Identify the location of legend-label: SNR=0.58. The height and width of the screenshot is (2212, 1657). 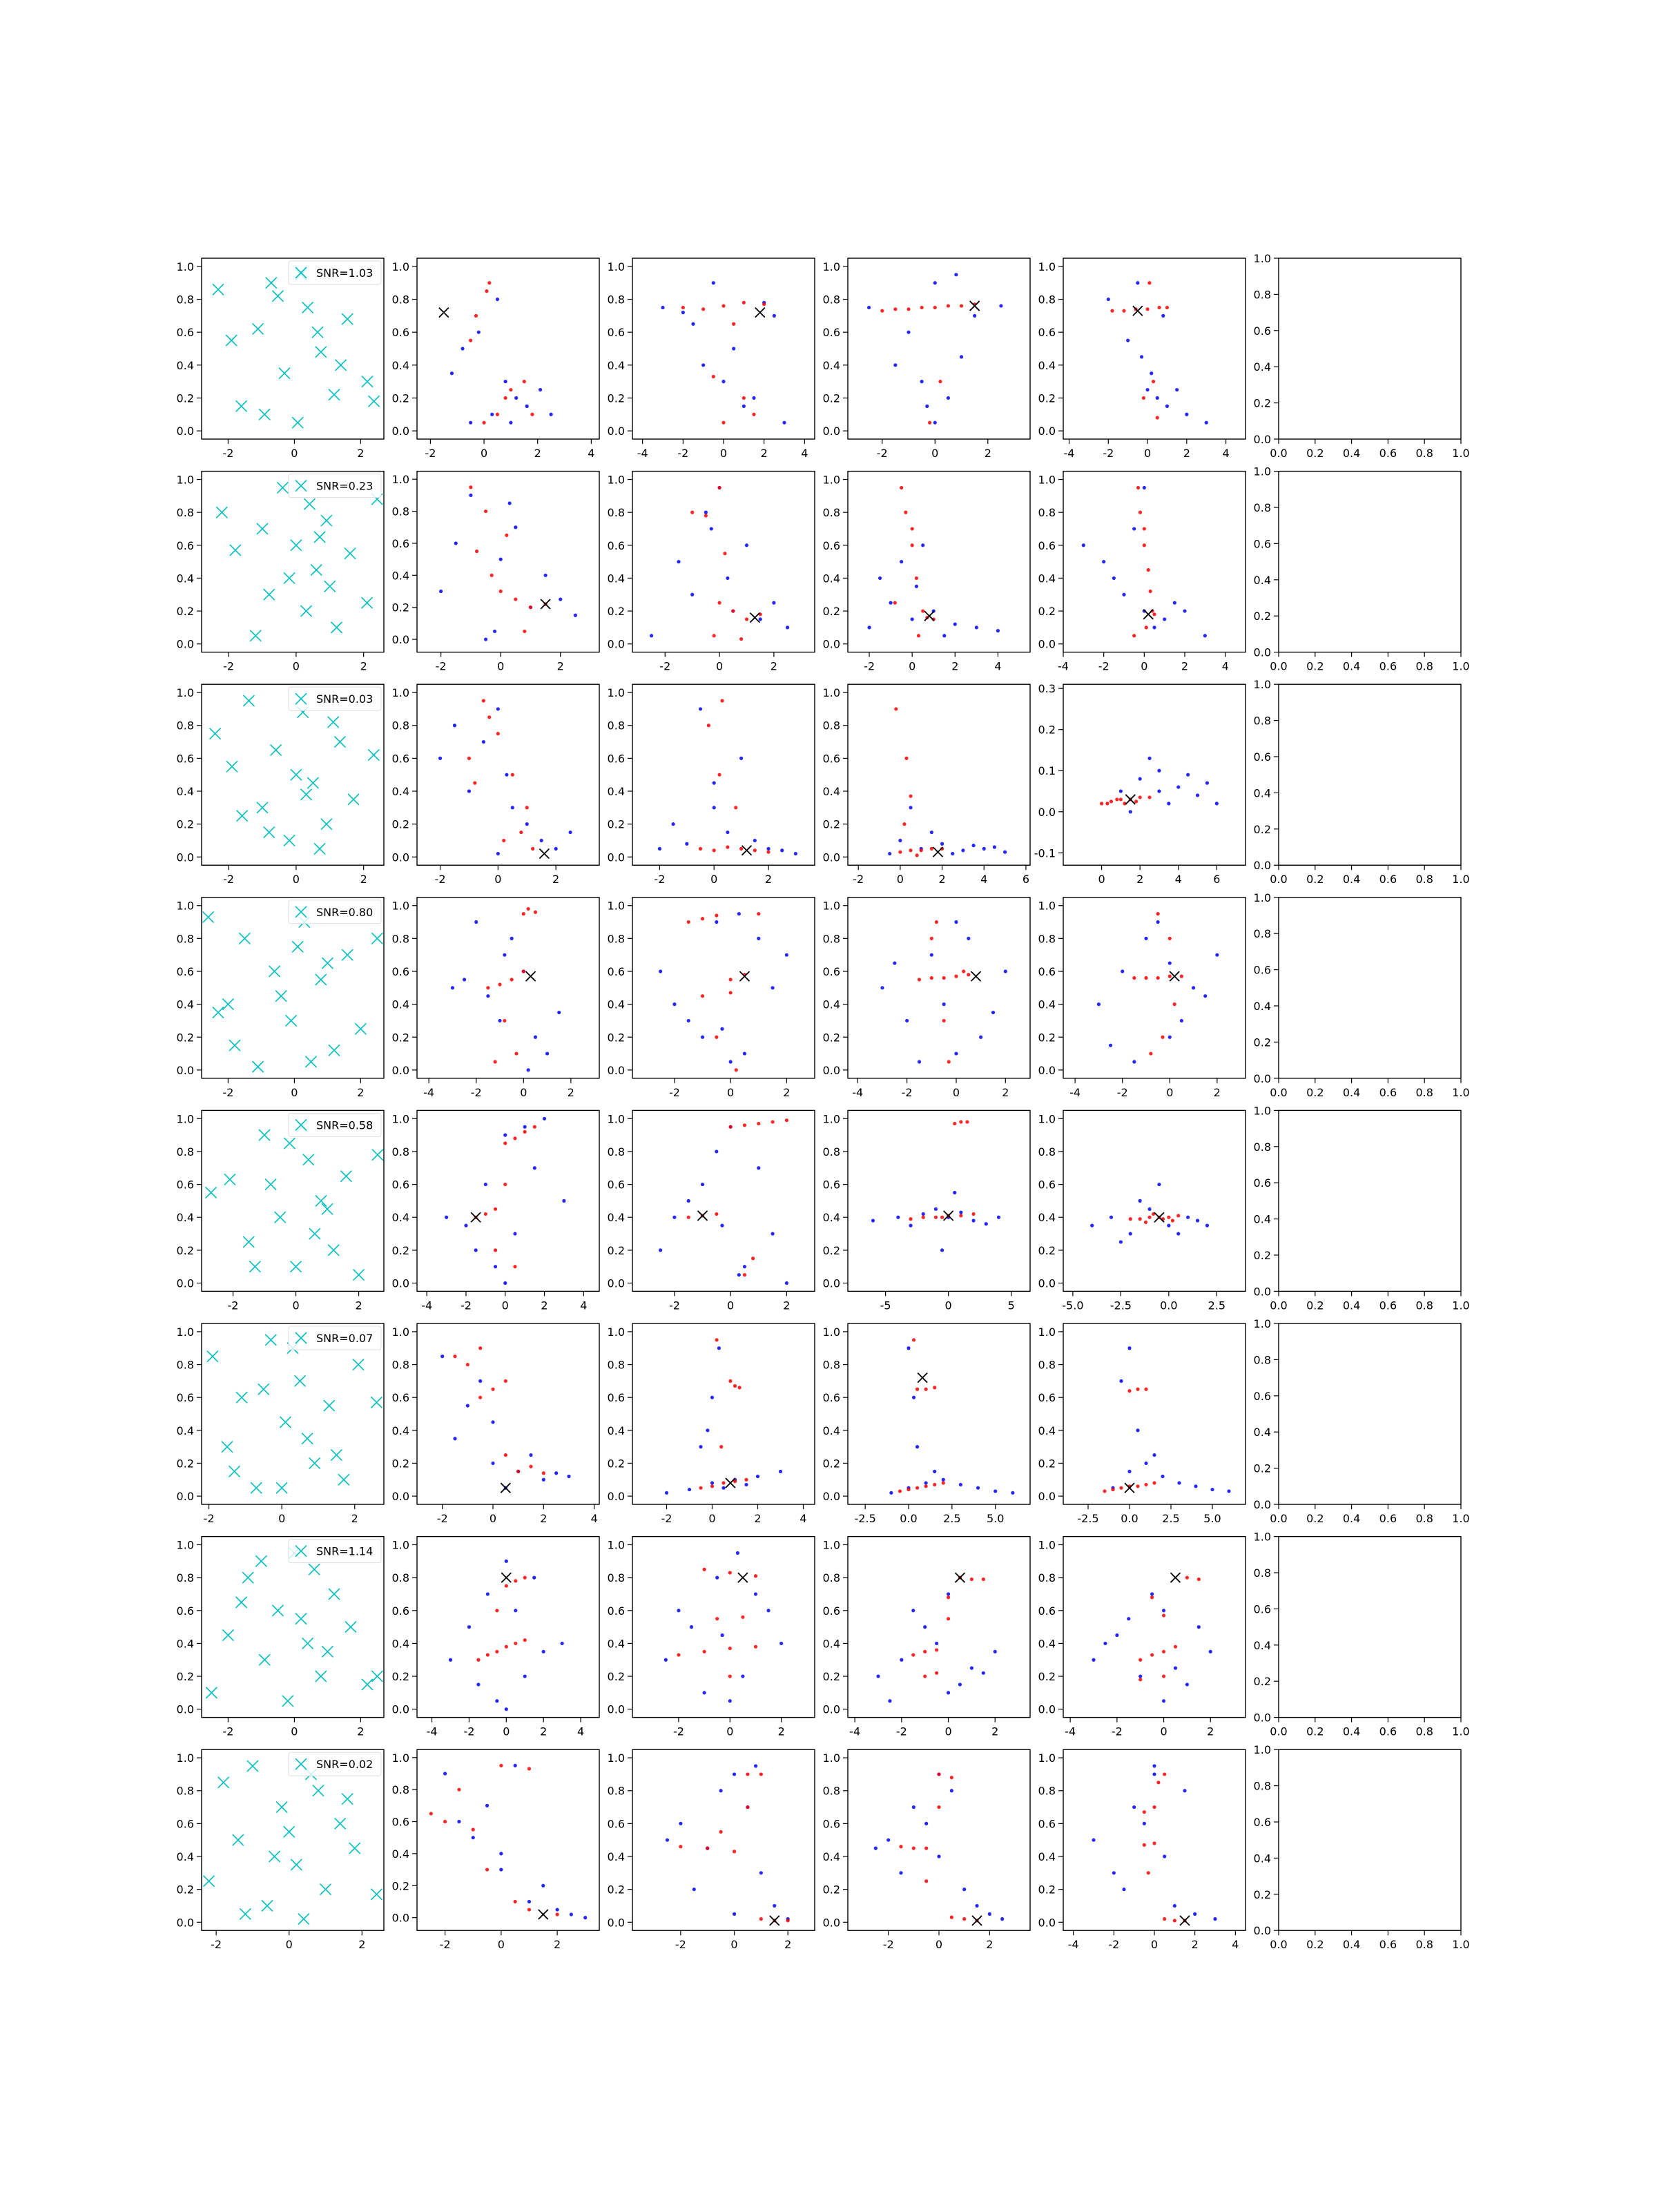
(344, 1125).